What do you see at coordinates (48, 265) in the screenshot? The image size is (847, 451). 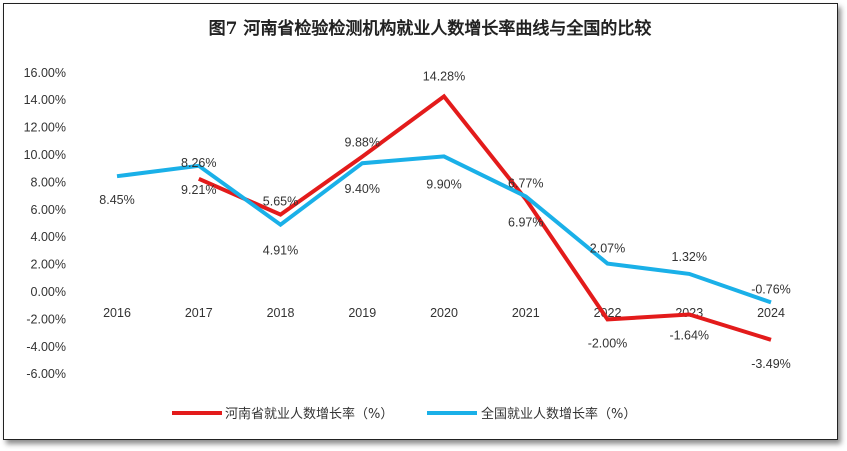 I see `y-tick-label: 2.00%` at bounding box center [48, 265].